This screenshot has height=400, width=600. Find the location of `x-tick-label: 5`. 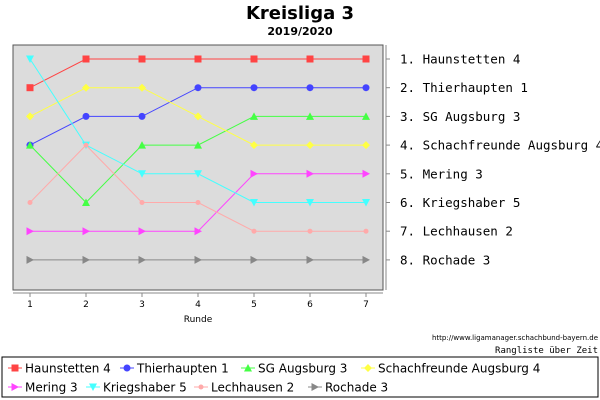

x-tick-label: 5 is located at coordinates (254, 305).